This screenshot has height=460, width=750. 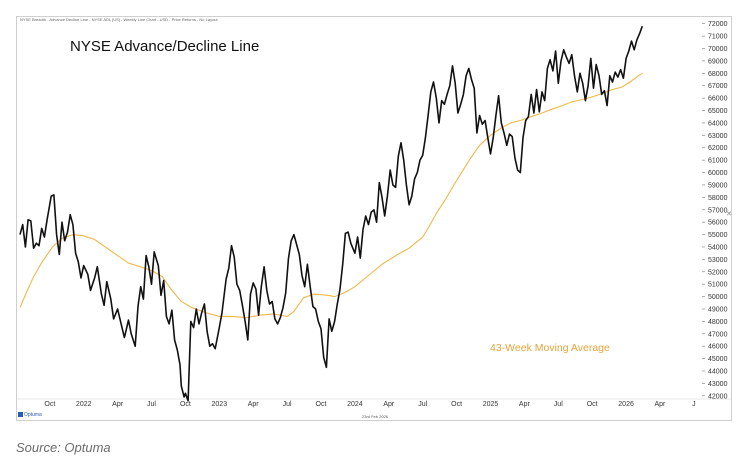 I want to click on y-tick-label: 46000, so click(x=718, y=347).